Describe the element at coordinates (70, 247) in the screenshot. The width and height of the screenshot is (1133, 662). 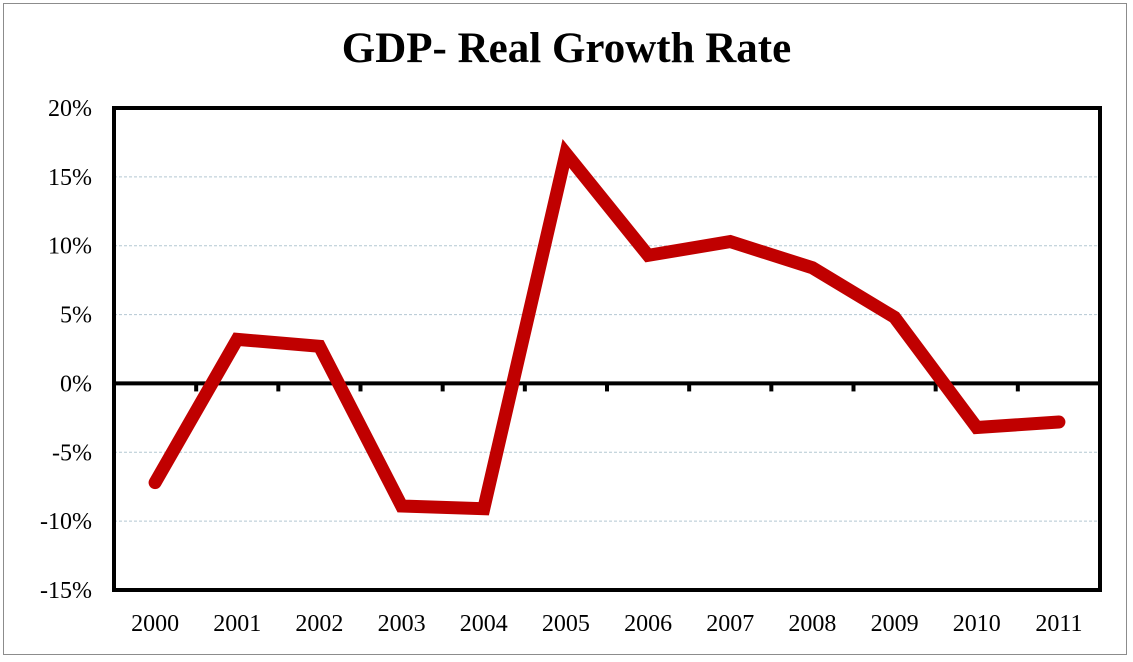
I see `y-tick-label: 10%` at that location.